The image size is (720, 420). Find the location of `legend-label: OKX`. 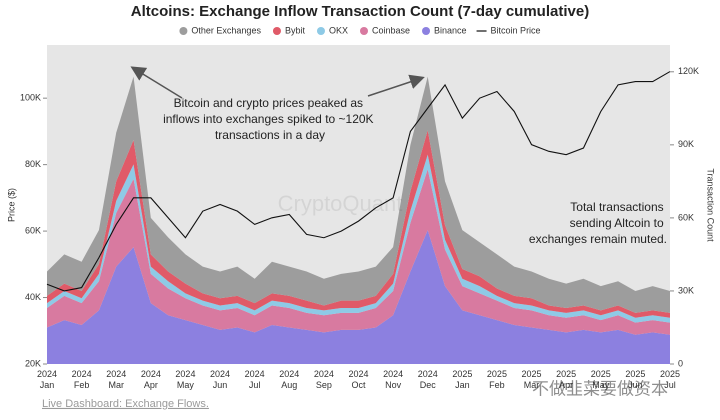

legend-label: OKX is located at coordinates (338, 30).